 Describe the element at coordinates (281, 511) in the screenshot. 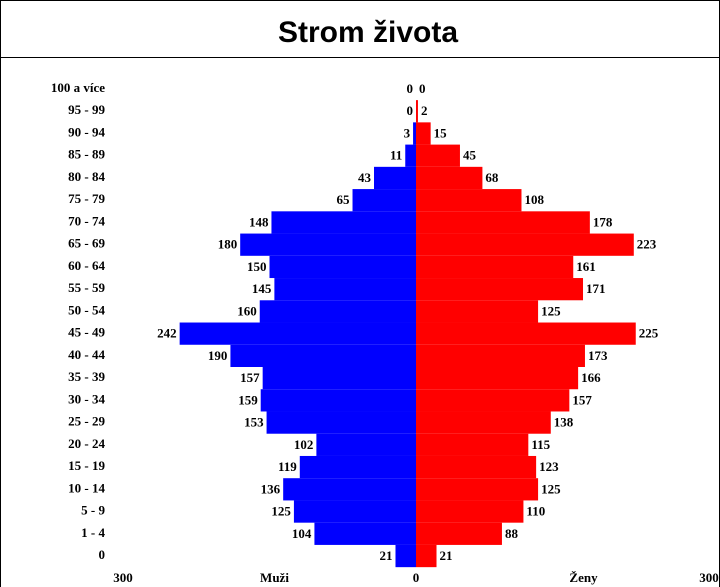

I see `data-label: 125` at that location.